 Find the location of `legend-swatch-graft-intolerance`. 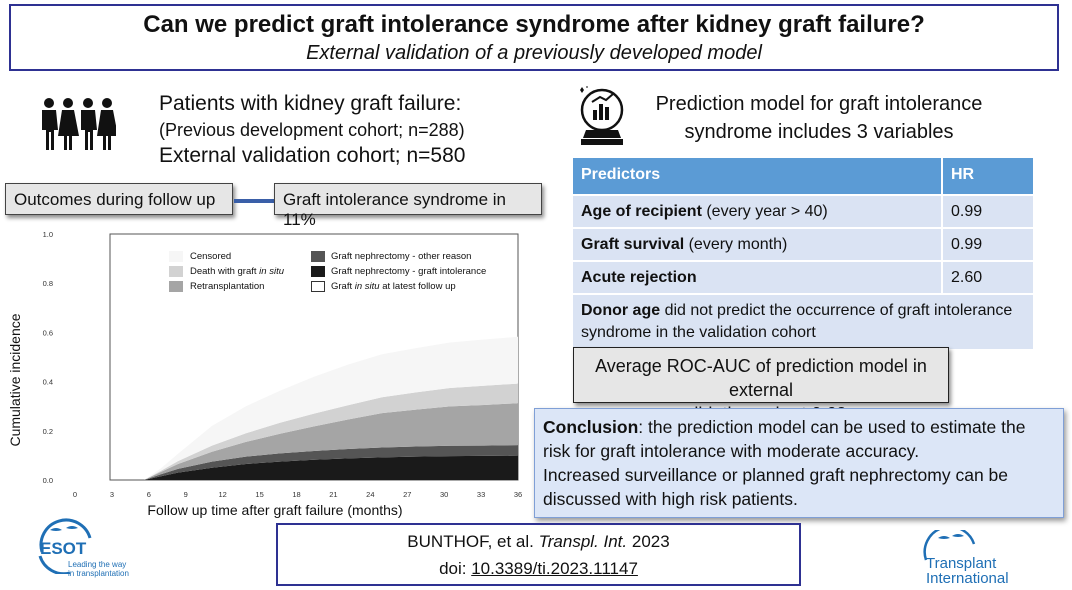

legend-swatch-graft-intolerance is located at coordinates (318, 271).